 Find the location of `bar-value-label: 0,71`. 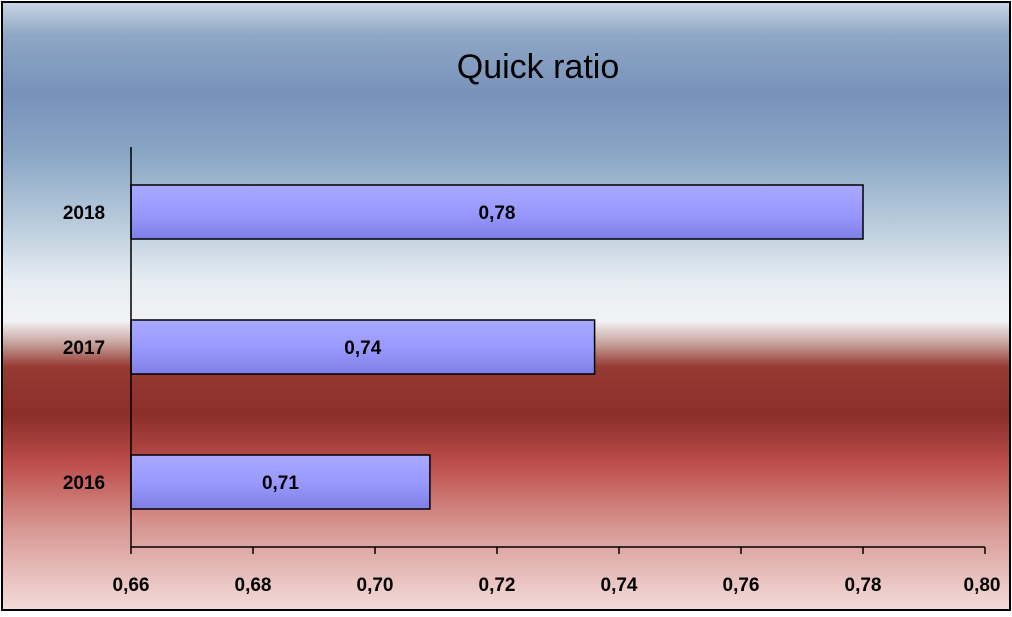

bar-value-label: 0,71 is located at coordinates (280, 483).